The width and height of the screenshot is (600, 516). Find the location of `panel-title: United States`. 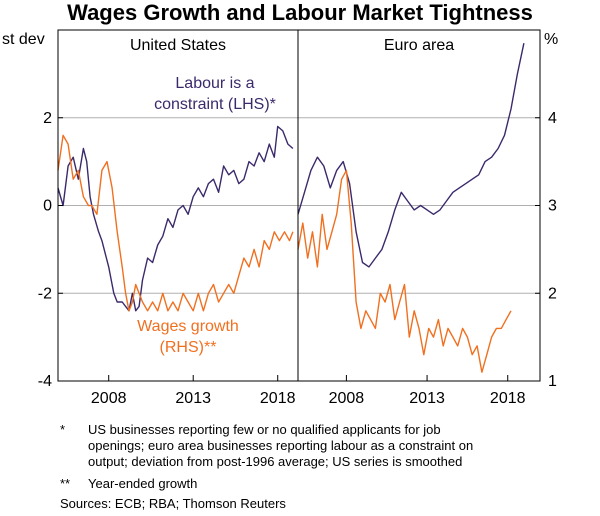

panel-title: United States is located at coordinates (178, 45).